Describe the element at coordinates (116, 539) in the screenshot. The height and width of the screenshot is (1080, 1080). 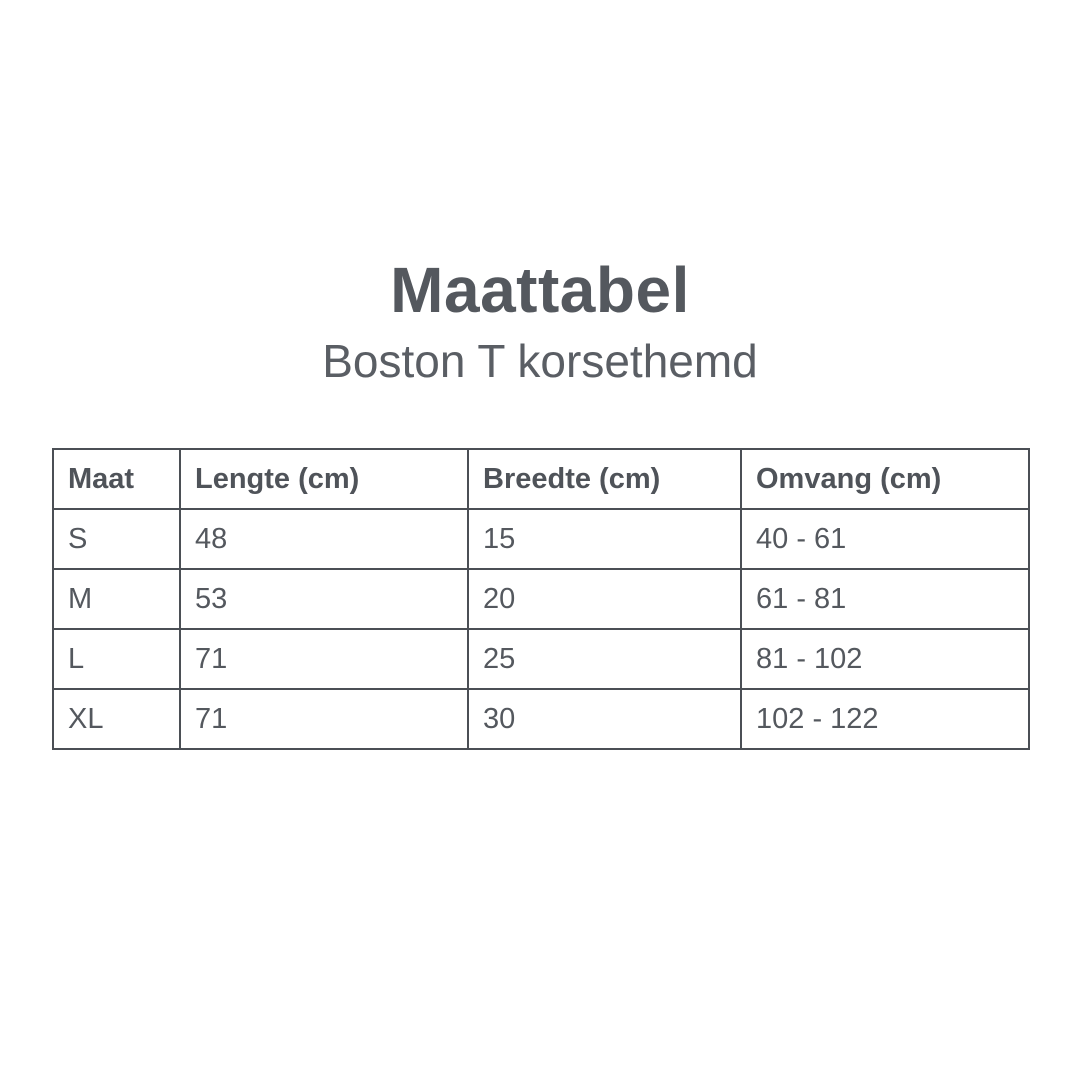
I see `size-cell: S` at that location.